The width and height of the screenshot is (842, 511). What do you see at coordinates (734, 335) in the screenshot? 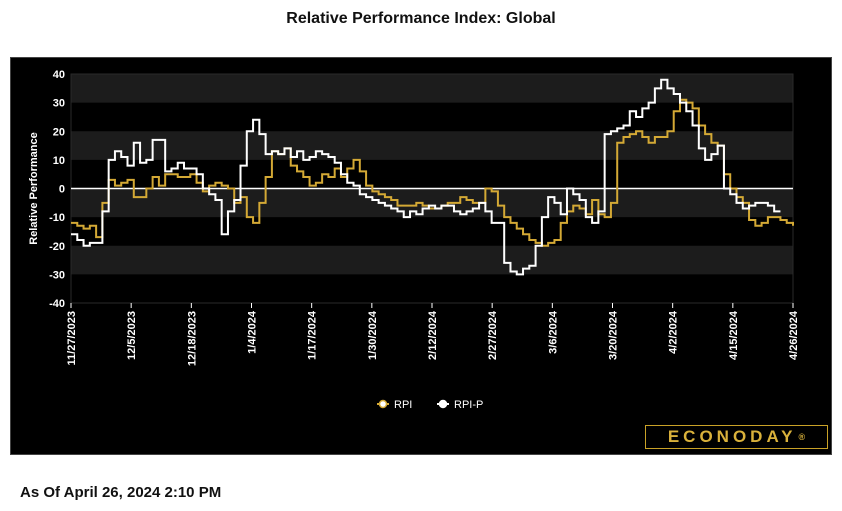
I see `x-tick-label: 4/15/2024` at bounding box center [734, 335].